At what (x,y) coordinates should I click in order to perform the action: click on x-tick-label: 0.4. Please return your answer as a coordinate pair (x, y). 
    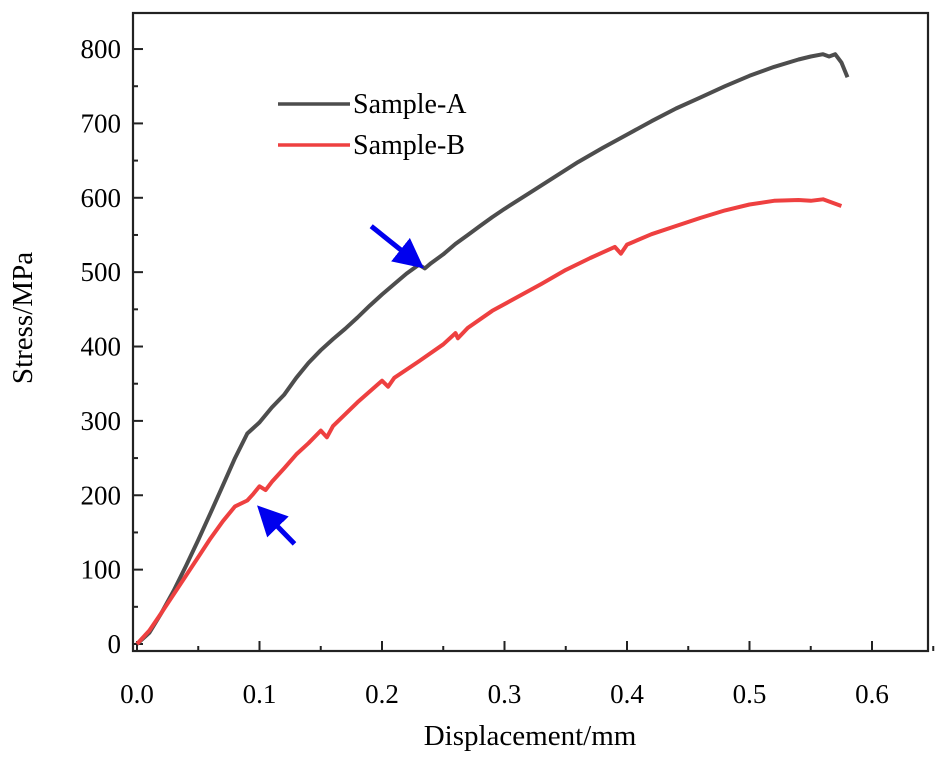
    Looking at the image, I should click on (627, 694).